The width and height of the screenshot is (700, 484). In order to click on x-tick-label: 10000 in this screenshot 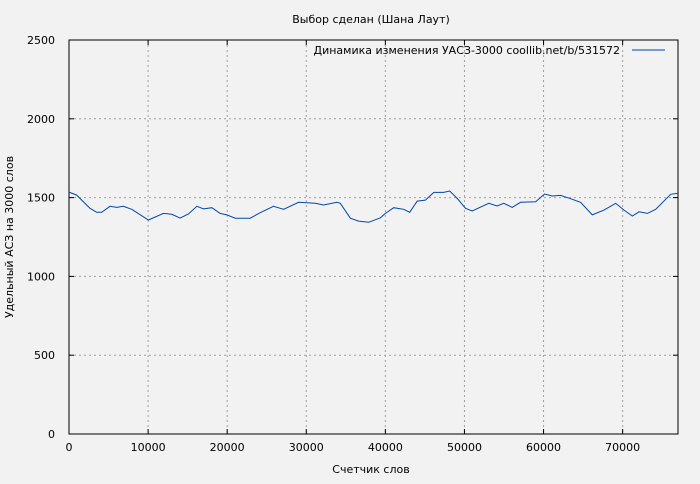, I will do `click(148, 447)`.